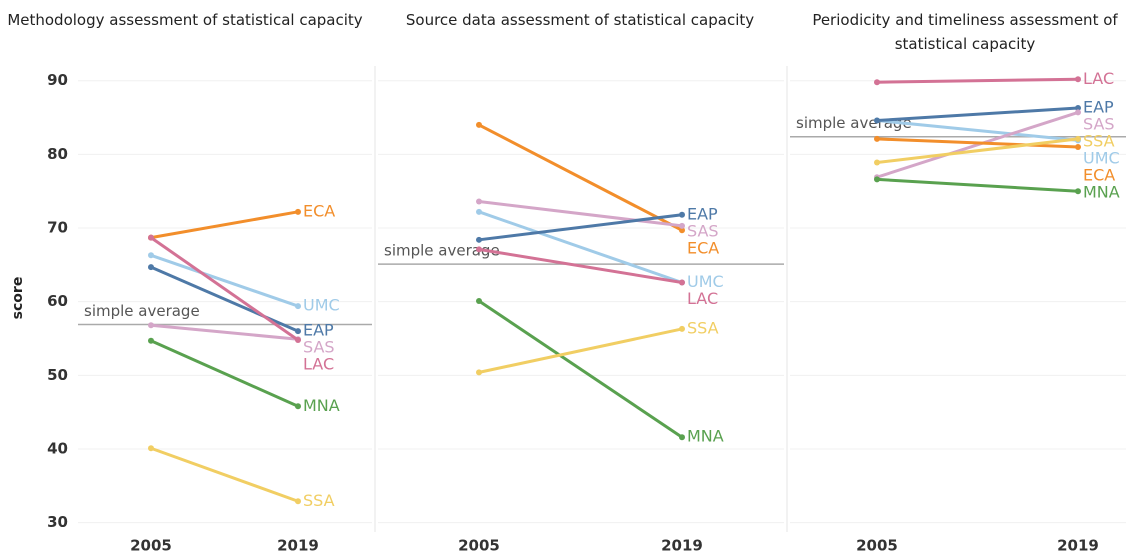 The image size is (1126, 557). I want to click on y-tick-label: 40, so click(57, 448).